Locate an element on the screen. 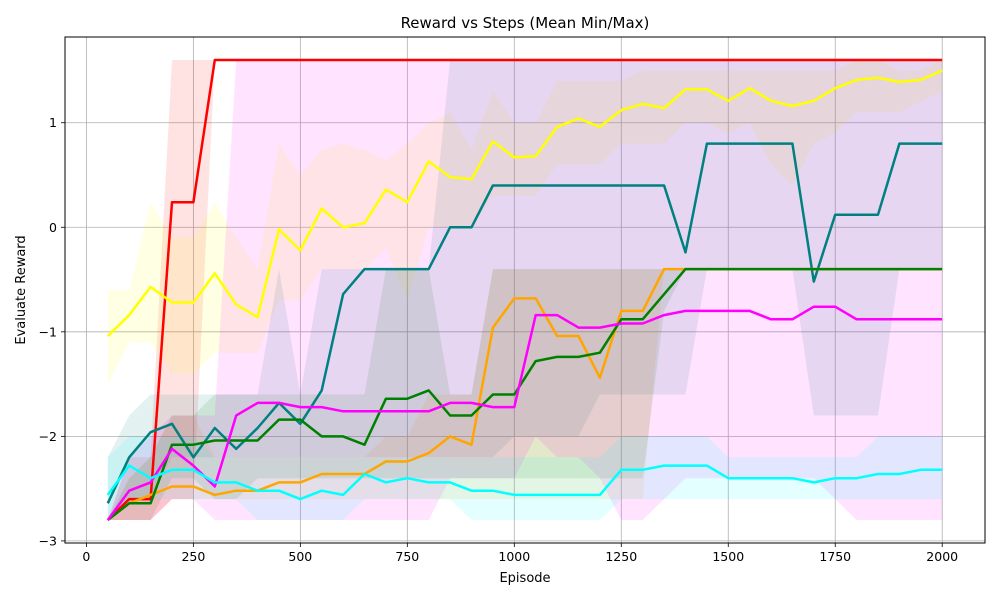  y-tick-label: 0 is located at coordinates (53, 227).